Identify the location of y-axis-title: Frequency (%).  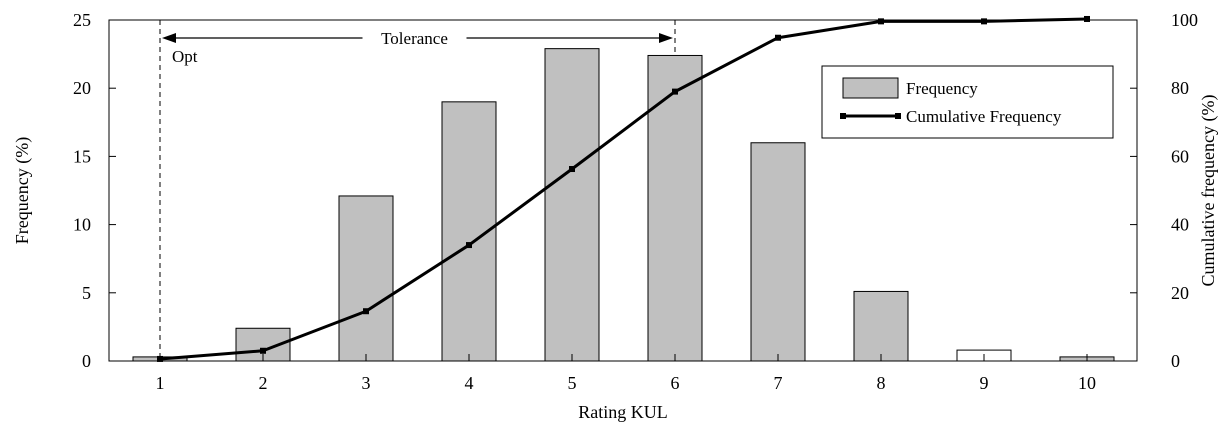
(22, 190).